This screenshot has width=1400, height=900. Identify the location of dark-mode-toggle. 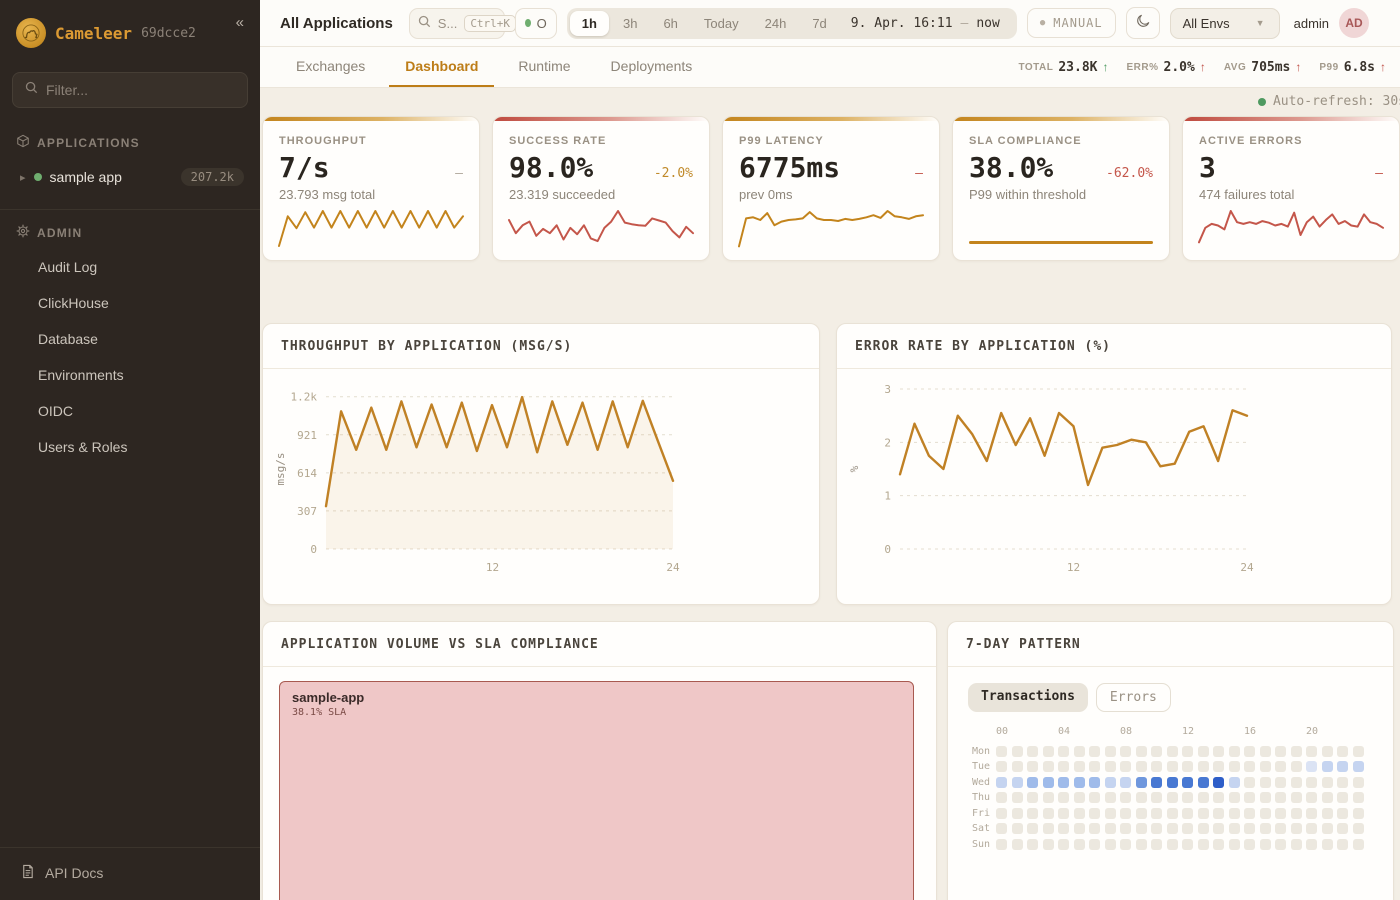
(1142, 23).